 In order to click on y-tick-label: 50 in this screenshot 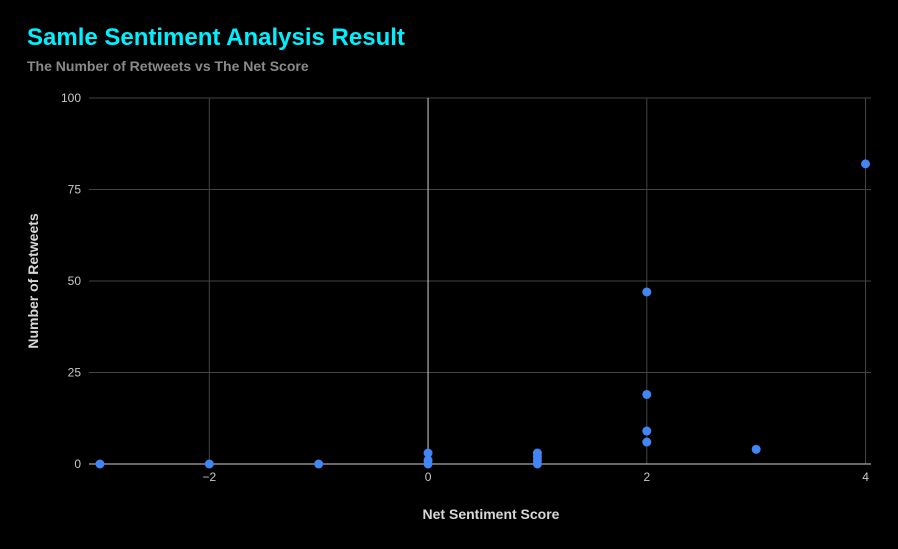, I will do `click(75, 281)`.